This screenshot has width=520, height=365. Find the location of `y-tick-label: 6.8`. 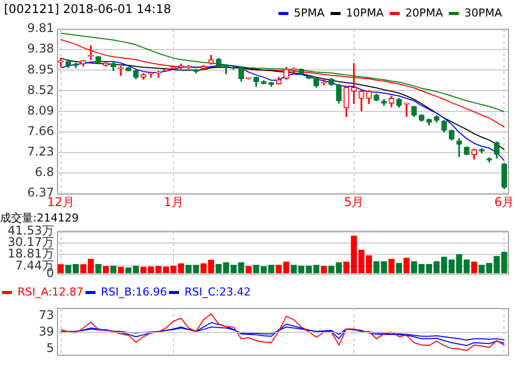

y-tick-label: 6.8 is located at coordinates (44, 172).